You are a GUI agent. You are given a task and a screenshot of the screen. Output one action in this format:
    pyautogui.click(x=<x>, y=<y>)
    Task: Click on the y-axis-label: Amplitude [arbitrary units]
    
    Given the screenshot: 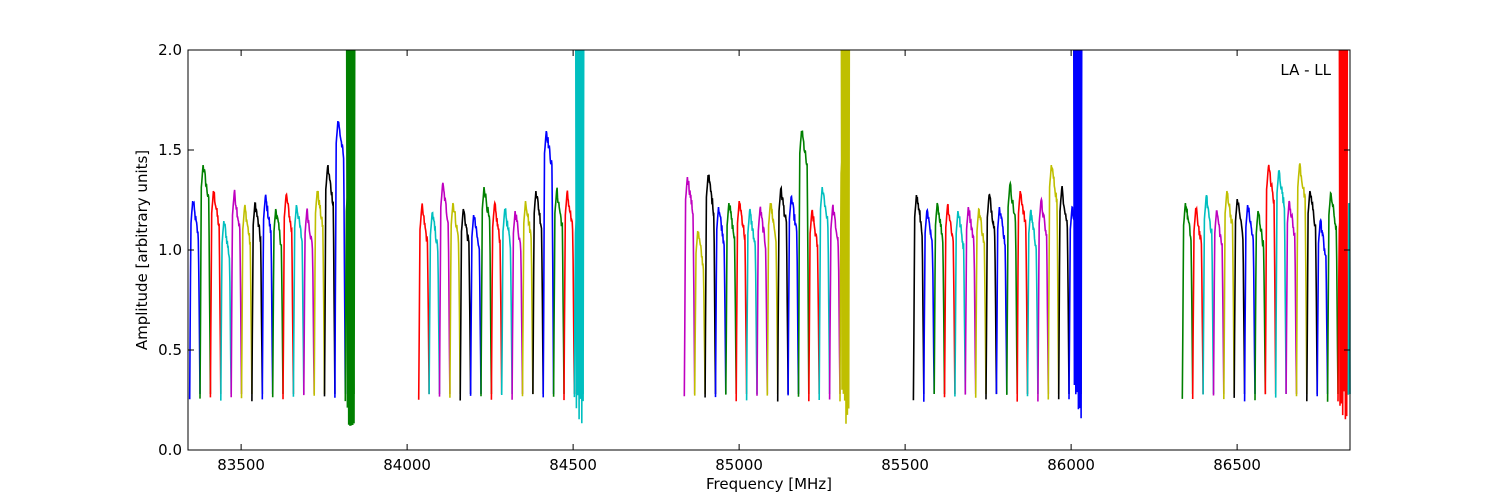 What is the action you would take?
    pyautogui.click(x=142, y=250)
    